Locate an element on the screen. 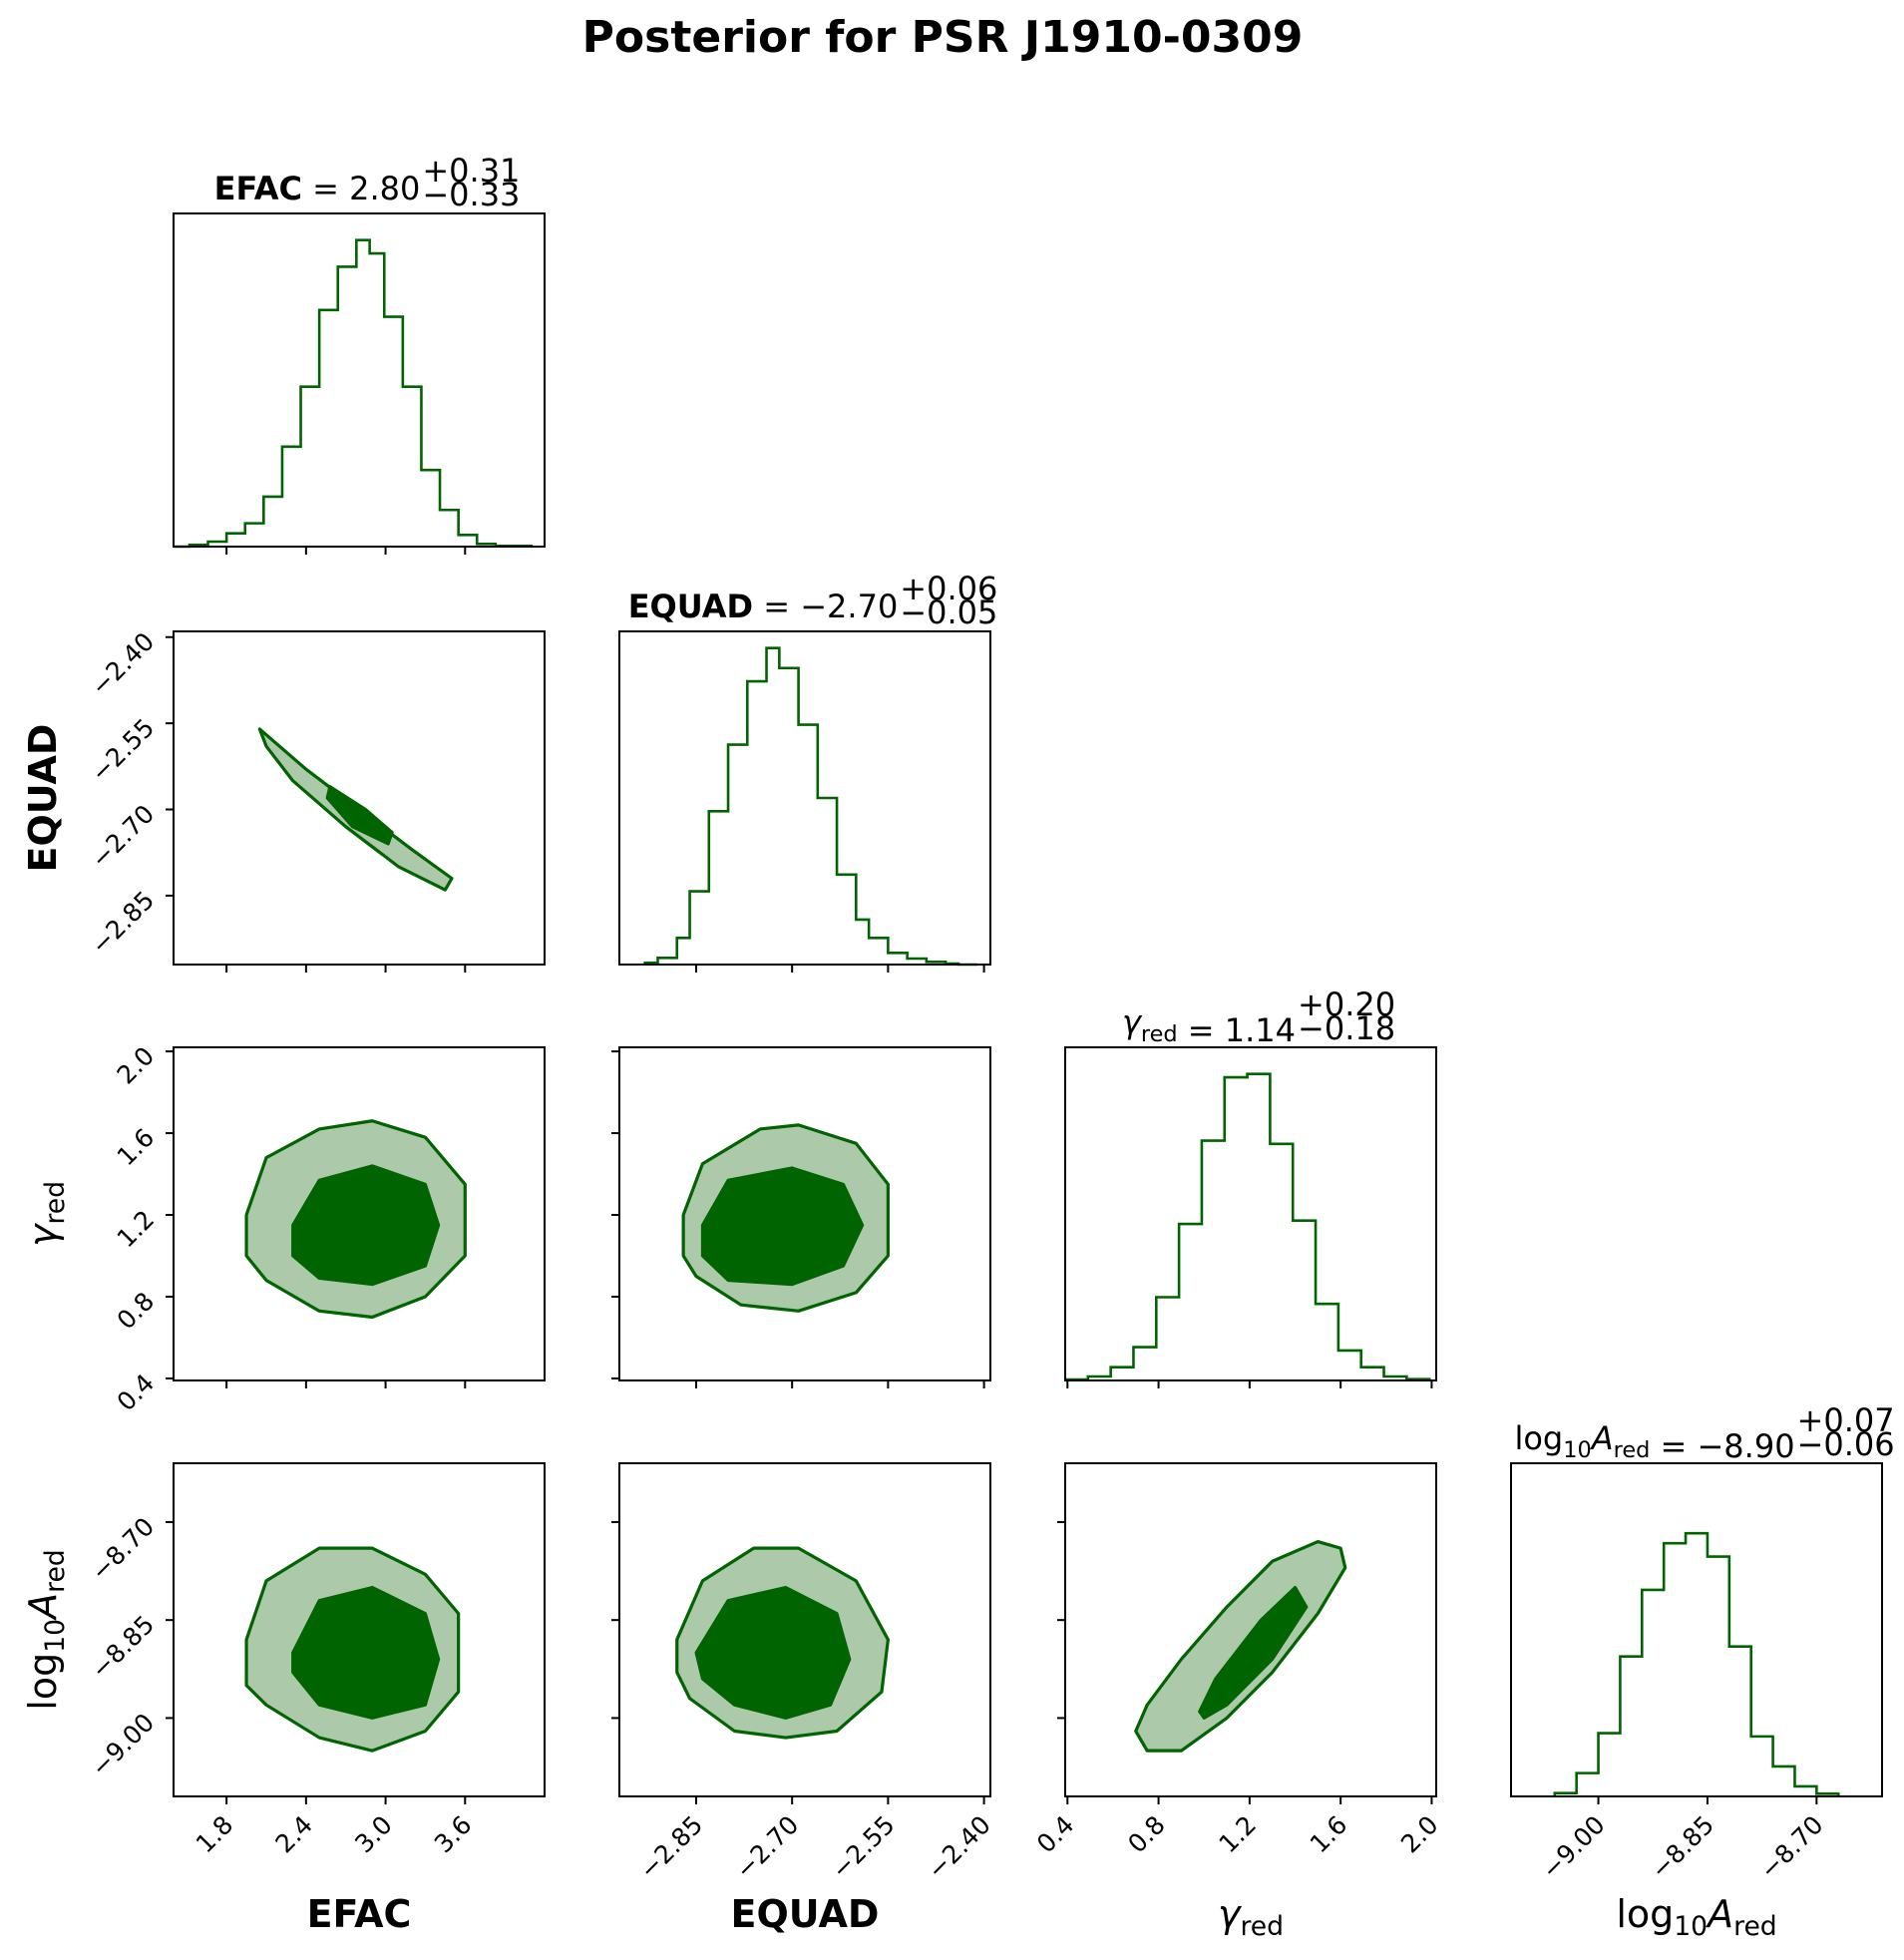  ytick-label-equad: −2.40 is located at coordinates (123, 664).